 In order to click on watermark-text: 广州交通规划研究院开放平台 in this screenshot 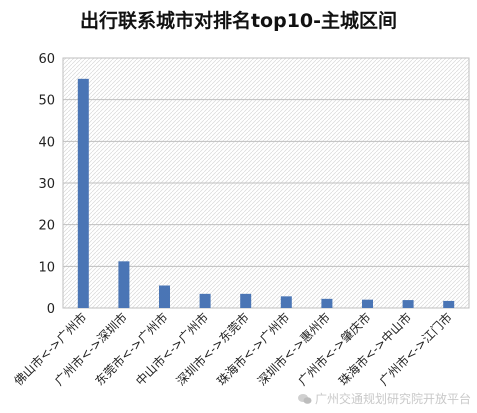, I will do `click(392, 399)`.